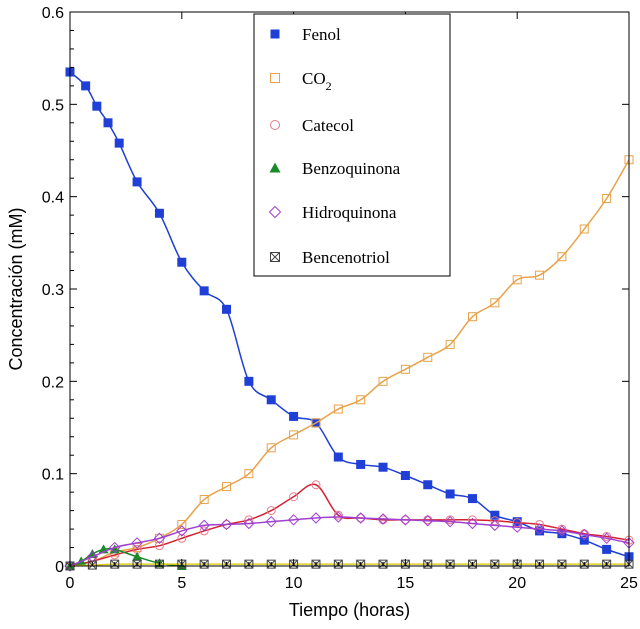 The width and height of the screenshot is (640, 629). I want to click on legend-marker-benzoquinona, so click(275, 167).